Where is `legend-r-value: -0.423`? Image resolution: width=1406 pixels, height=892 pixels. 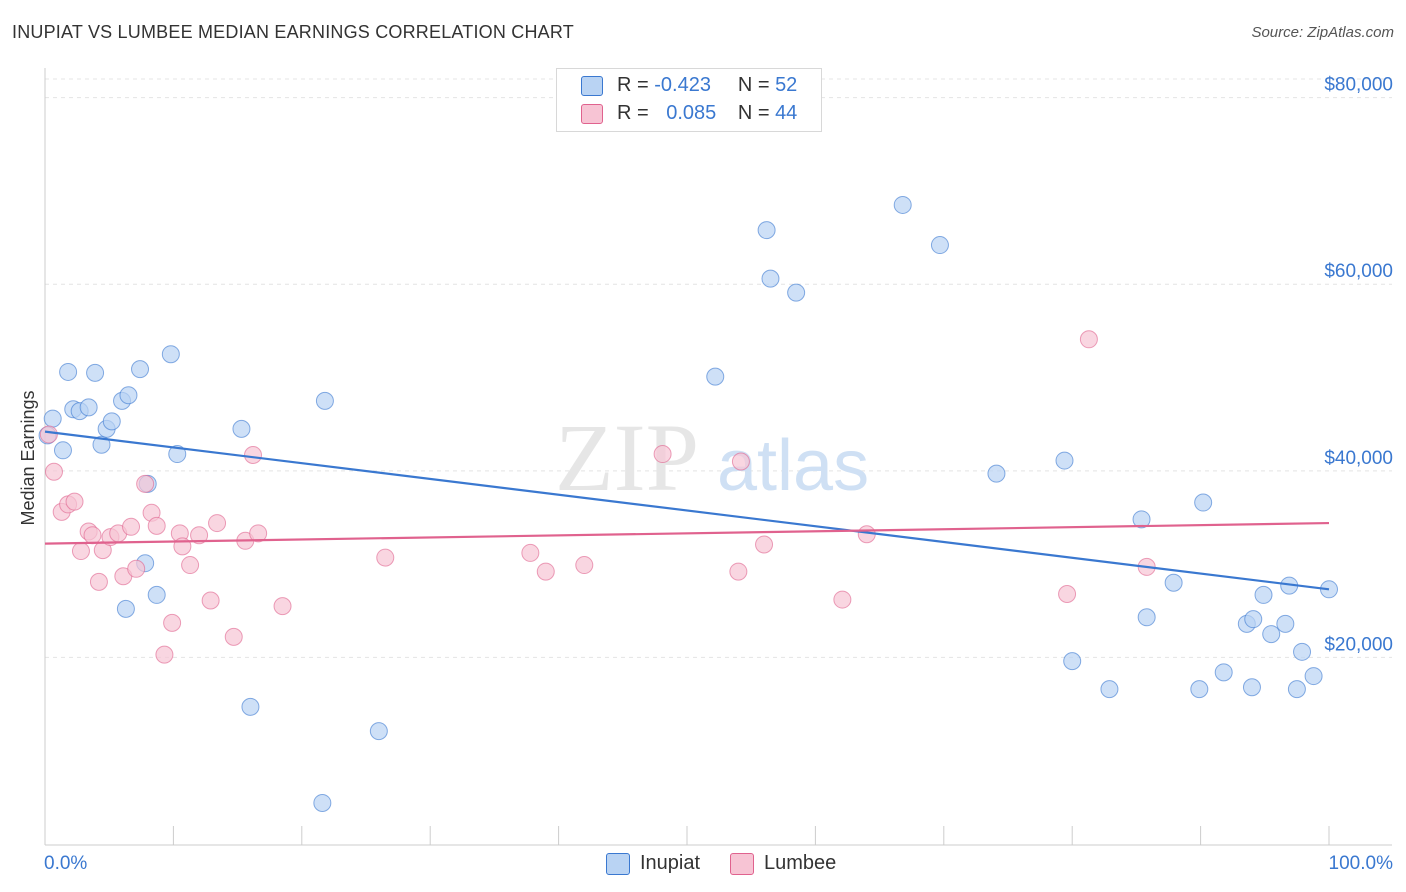
legend-r-value: -0.423 is located at coordinates (682, 85).